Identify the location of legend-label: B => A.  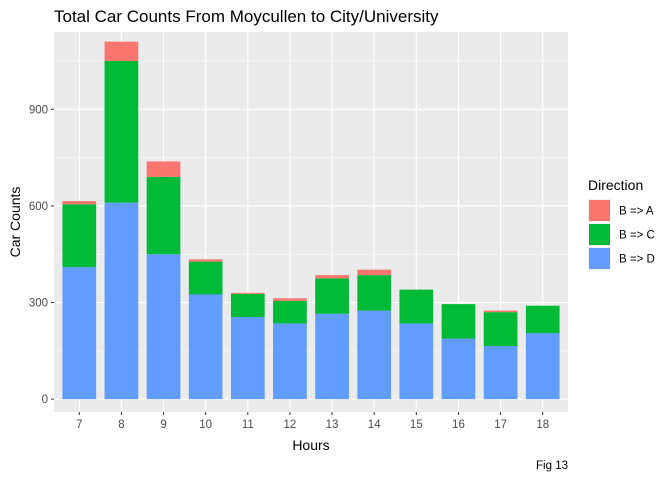
(636, 212).